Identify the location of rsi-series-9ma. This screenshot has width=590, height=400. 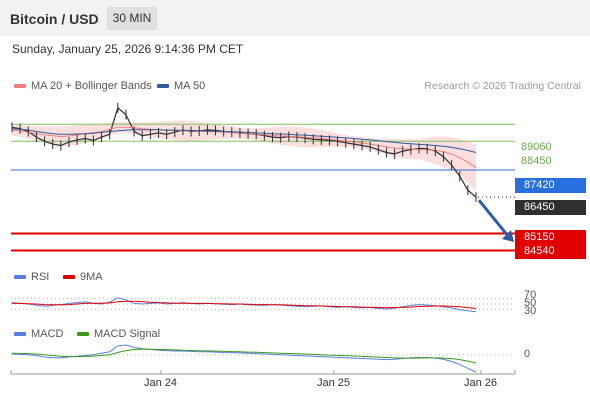
(244, 304).